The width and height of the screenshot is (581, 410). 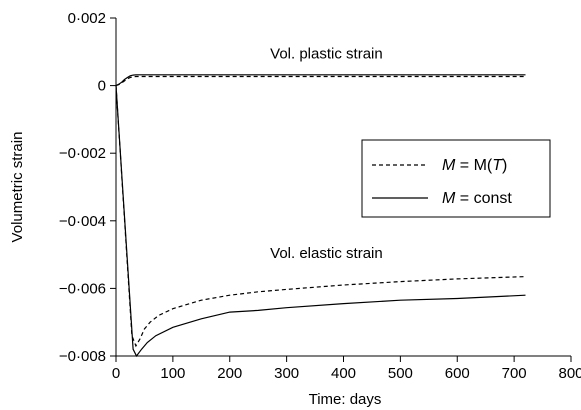 I want to click on legend-m-const-value: const, so click(x=493, y=198).